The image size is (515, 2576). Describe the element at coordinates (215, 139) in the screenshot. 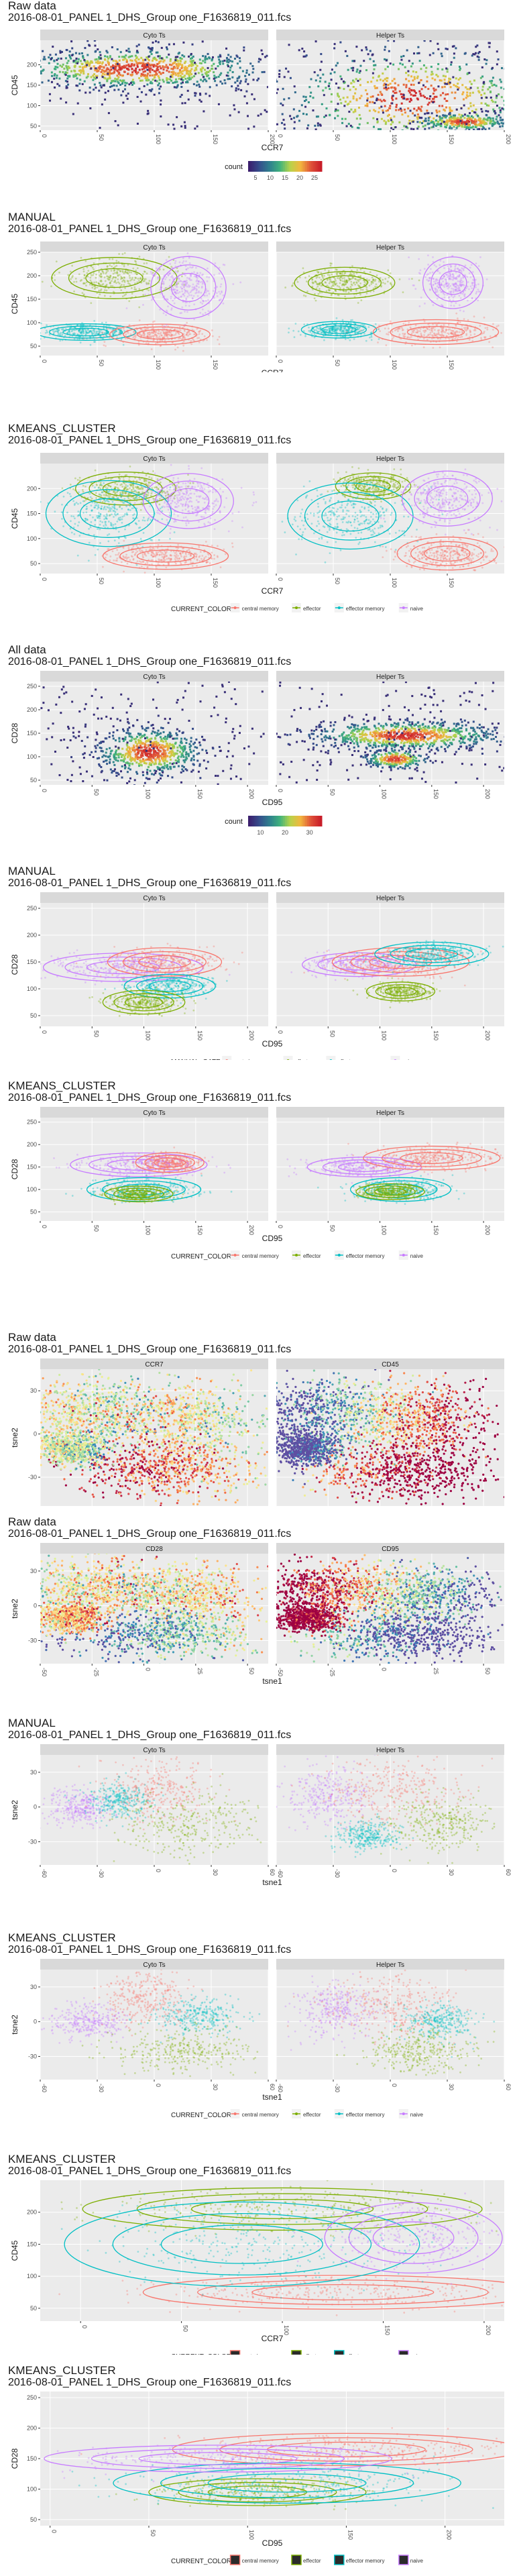

I see `x-tick-label: 150` at that location.